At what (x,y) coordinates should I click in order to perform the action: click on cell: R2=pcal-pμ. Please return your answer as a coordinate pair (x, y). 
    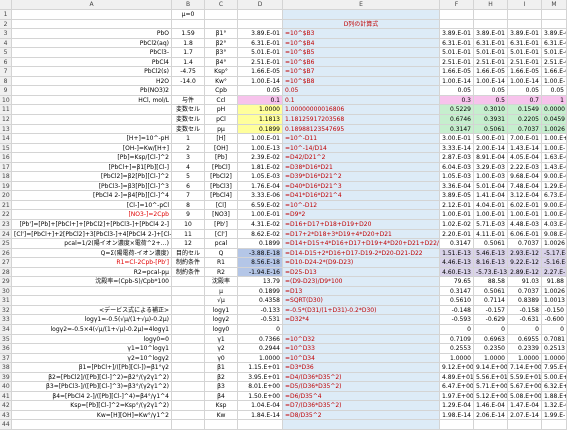
    Looking at the image, I should click on (92, 272).